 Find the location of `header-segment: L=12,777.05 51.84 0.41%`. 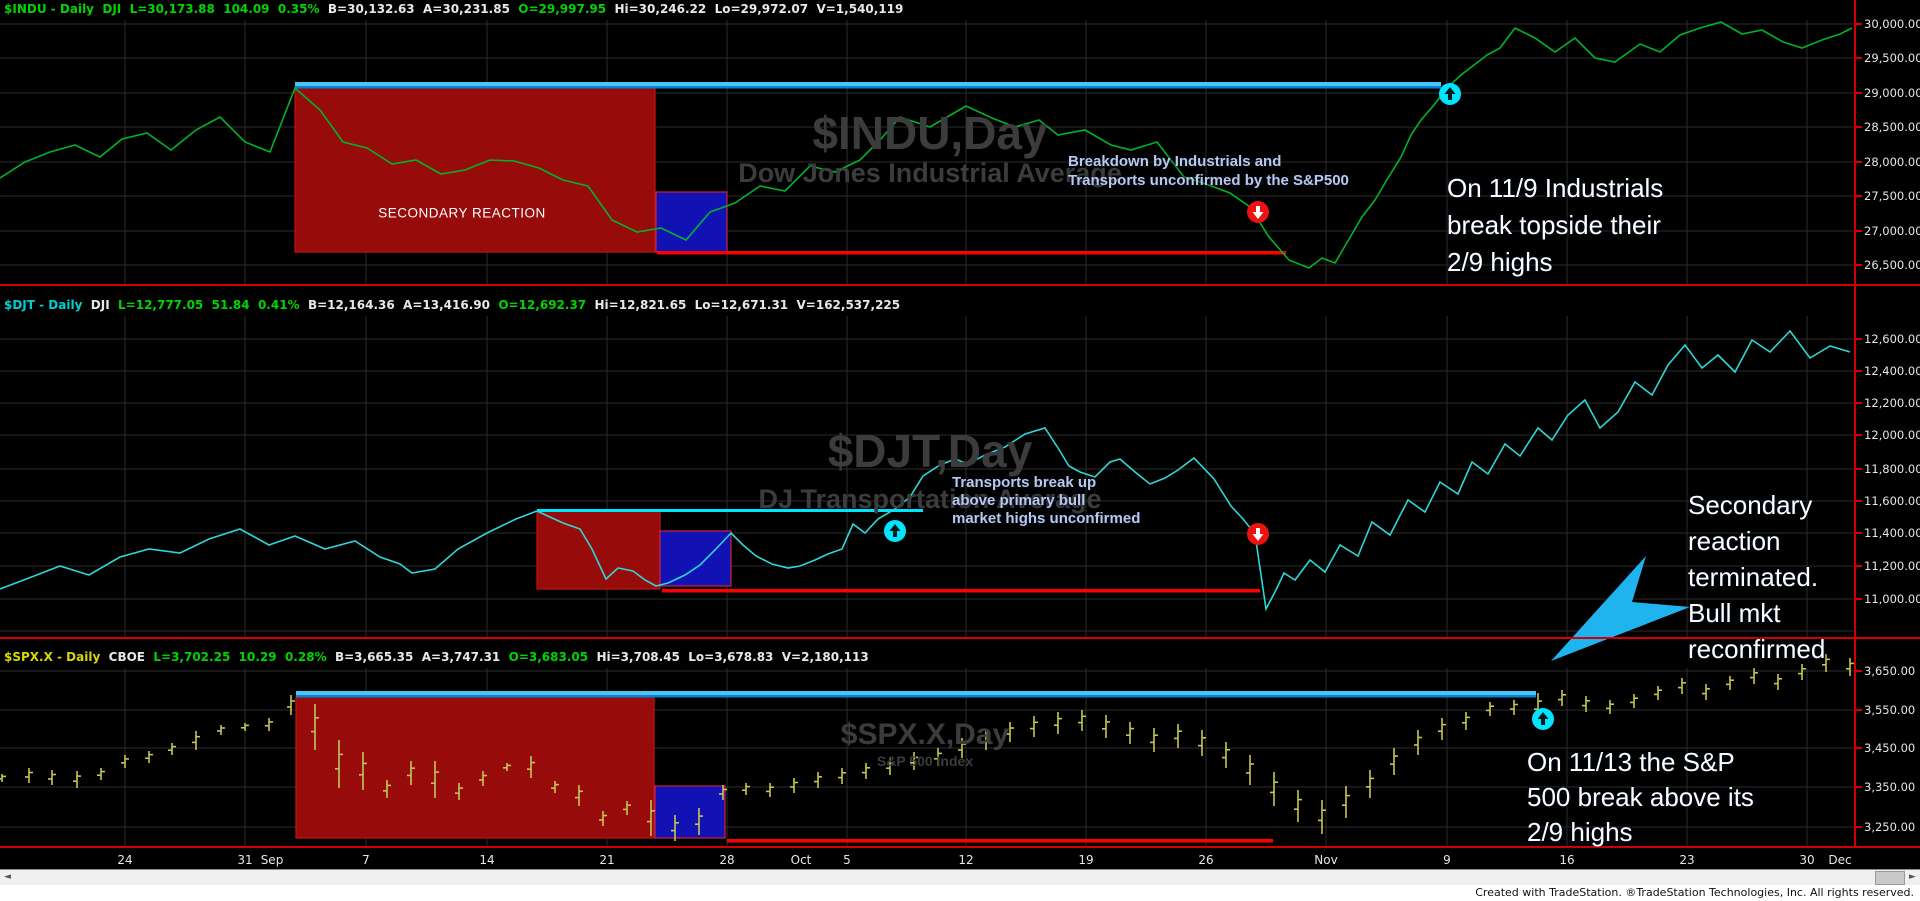

header-segment: L=12,777.05 51.84 0.41% is located at coordinates (213, 305).